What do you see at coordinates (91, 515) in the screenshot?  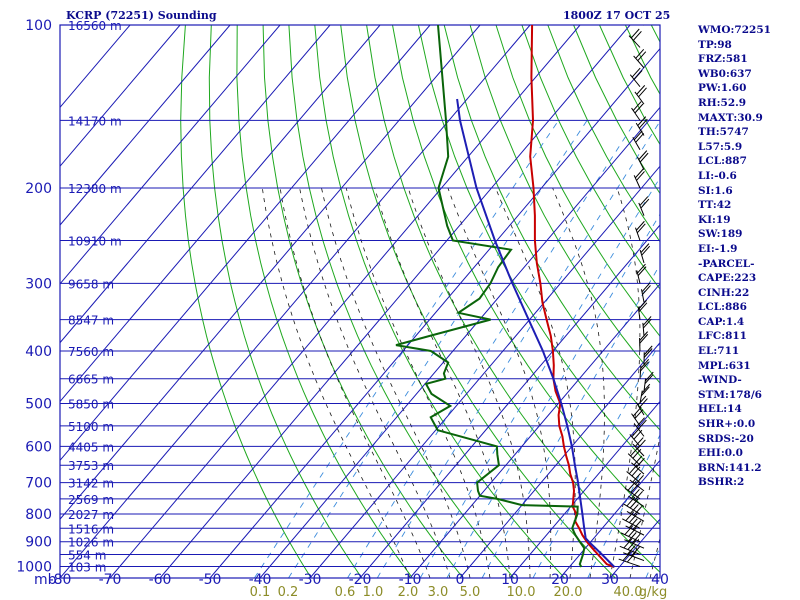 I see `height-label: 2027 m` at bounding box center [91, 515].